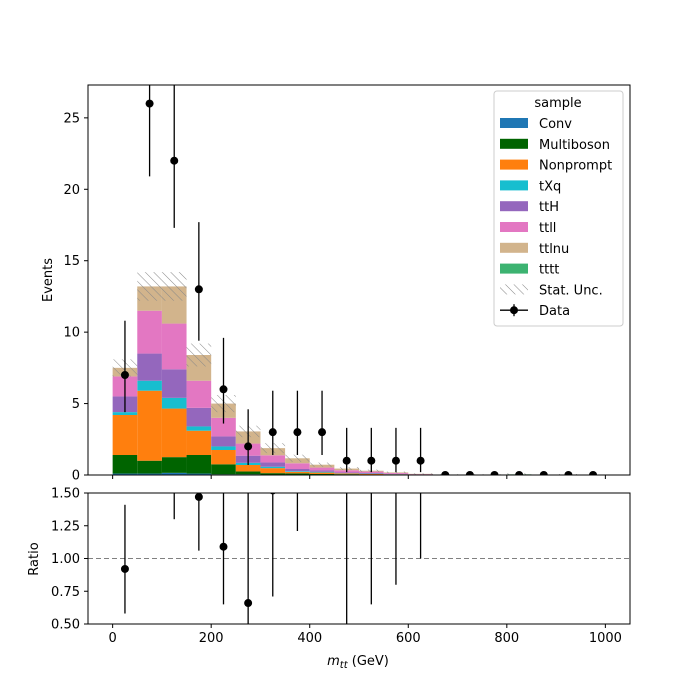 This screenshot has height=700, width=700. I want to click on x-axis-label-var: m, so click(333, 661).